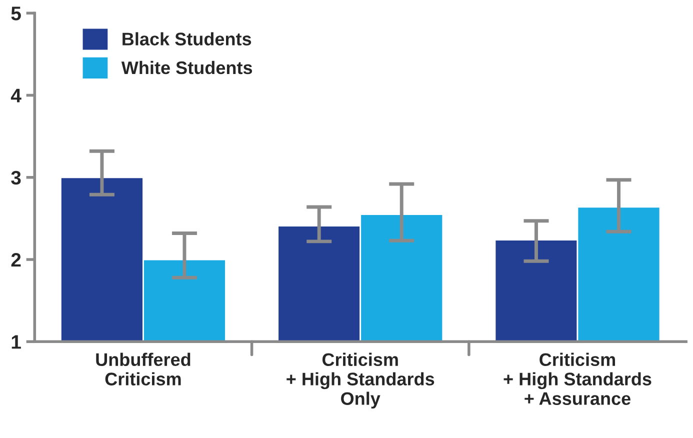 The width and height of the screenshot is (693, 438). Describe the element at coordinates (186, 67) in the screenshot. I see `legend-label: White Students` at that location.